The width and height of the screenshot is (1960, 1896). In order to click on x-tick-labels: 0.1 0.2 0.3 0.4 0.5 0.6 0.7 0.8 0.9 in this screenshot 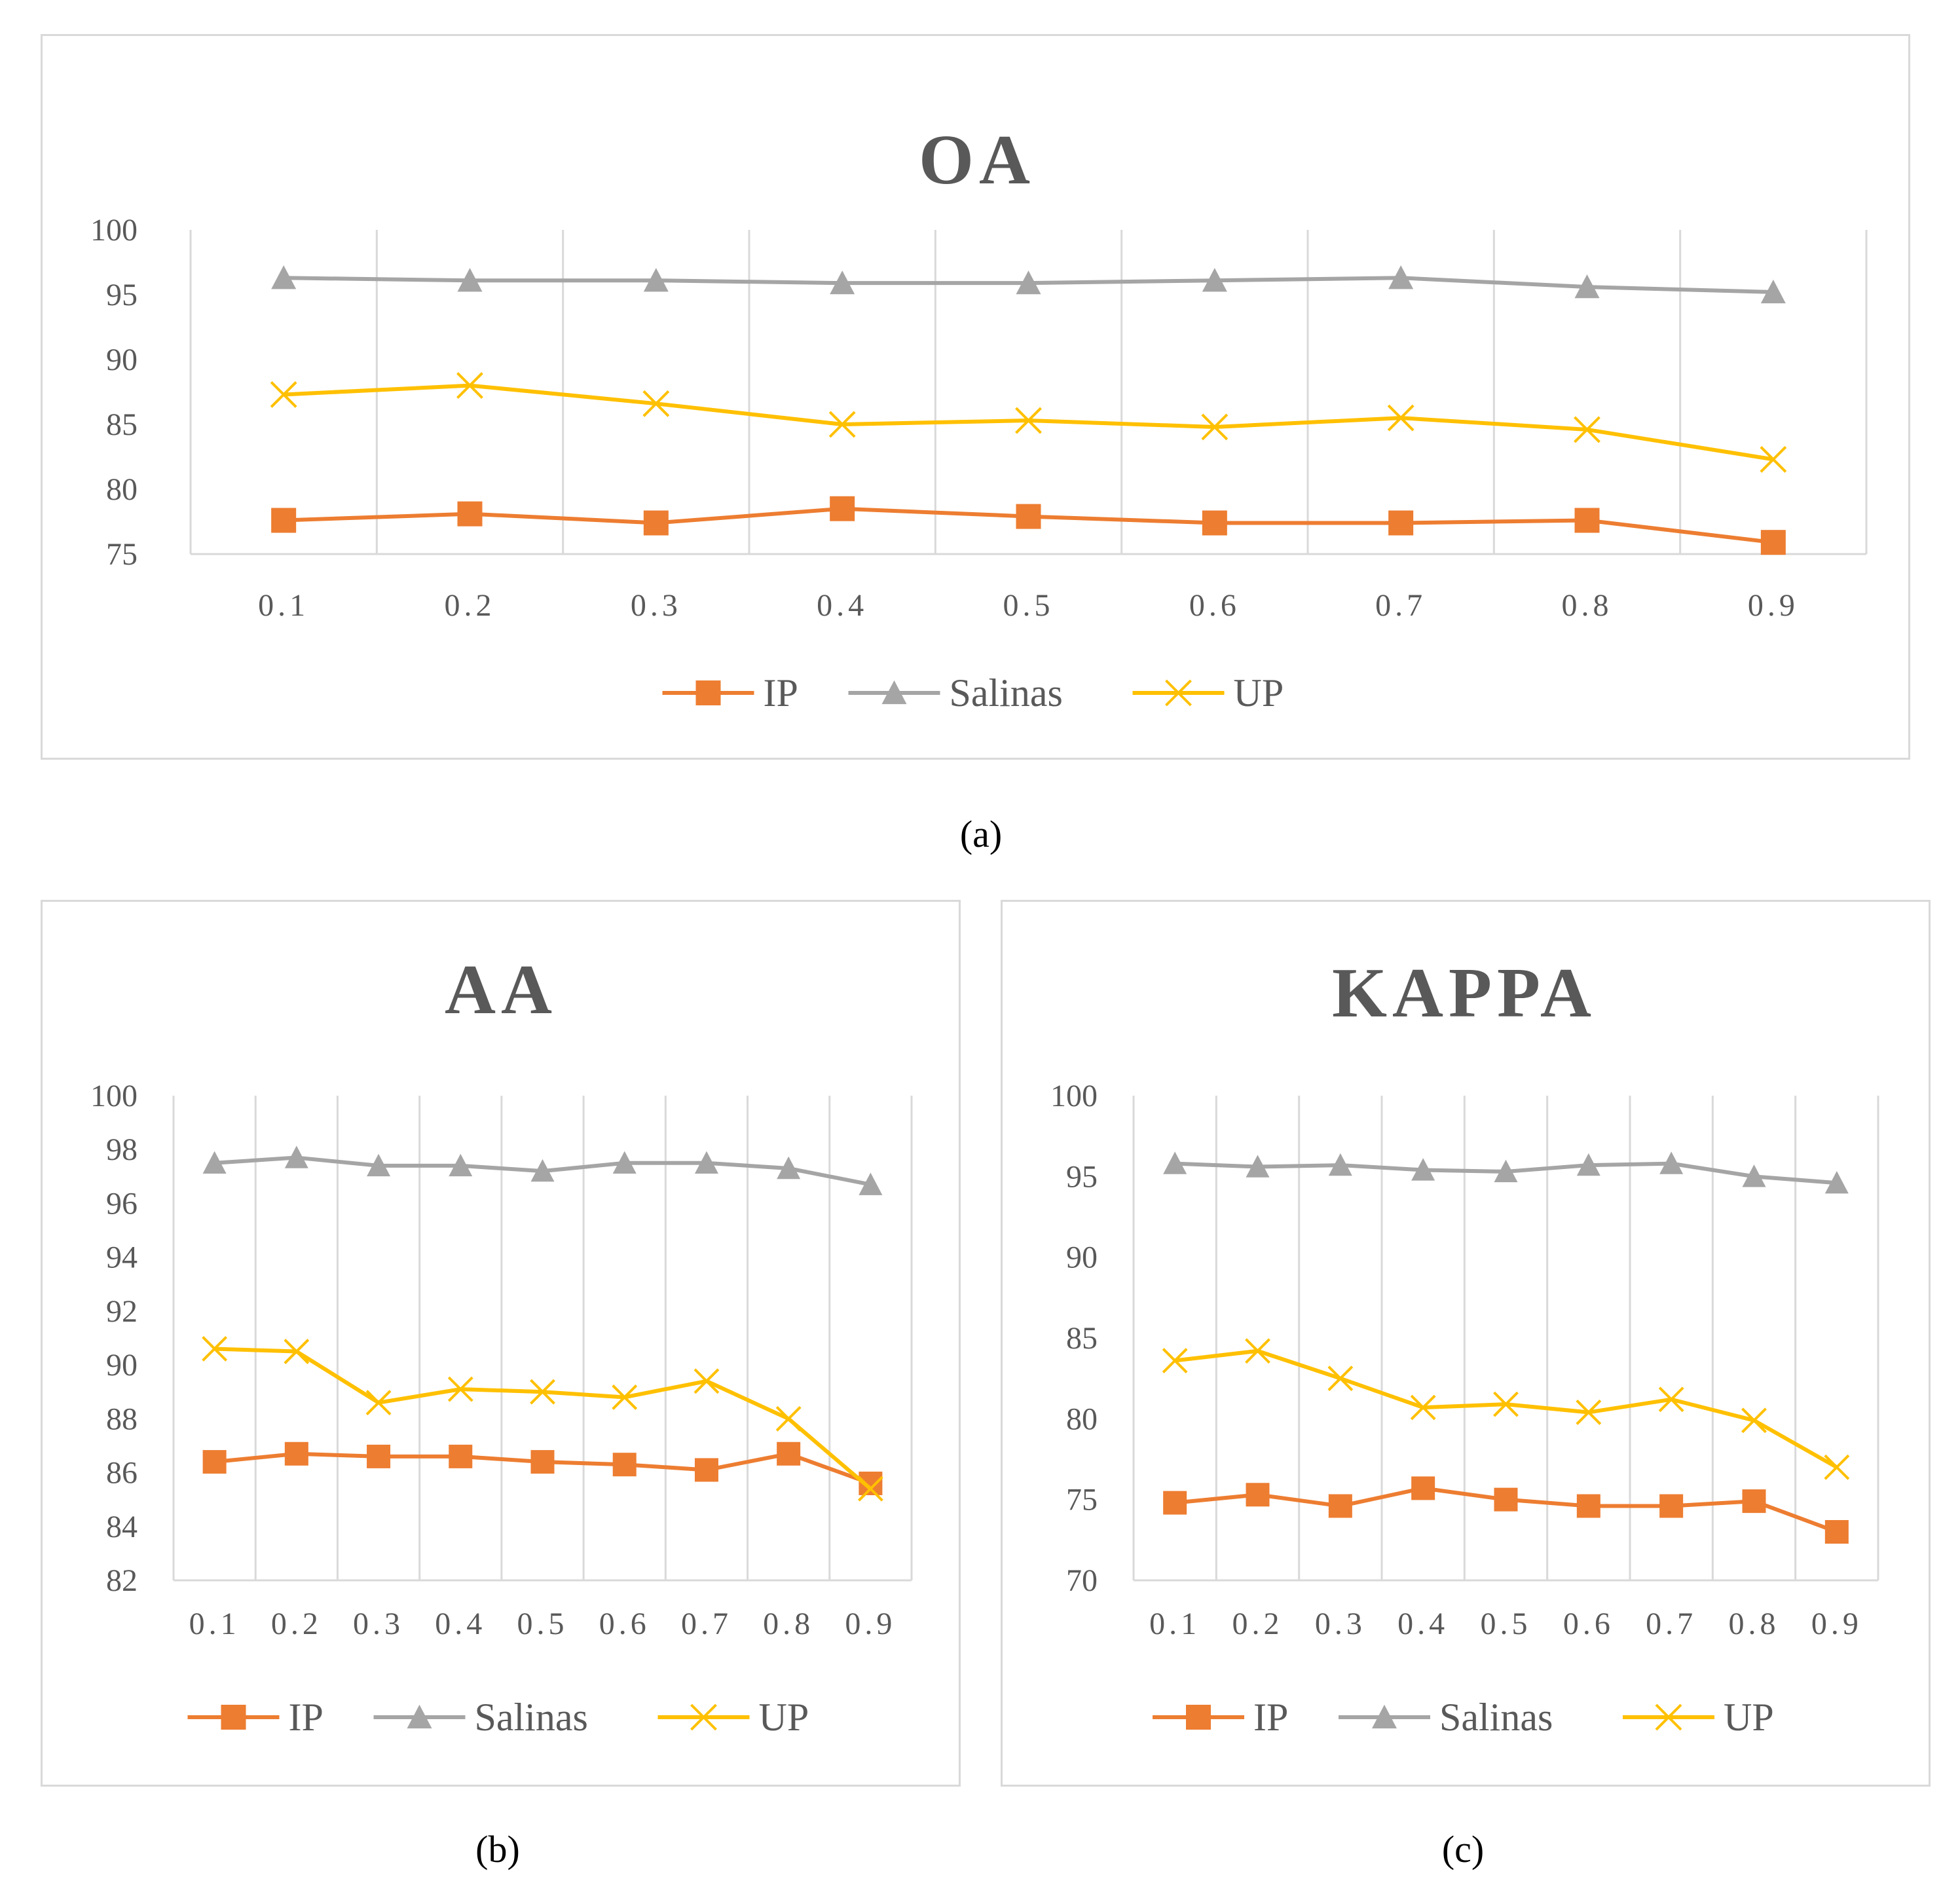, I will do `click(1026, 605)`.